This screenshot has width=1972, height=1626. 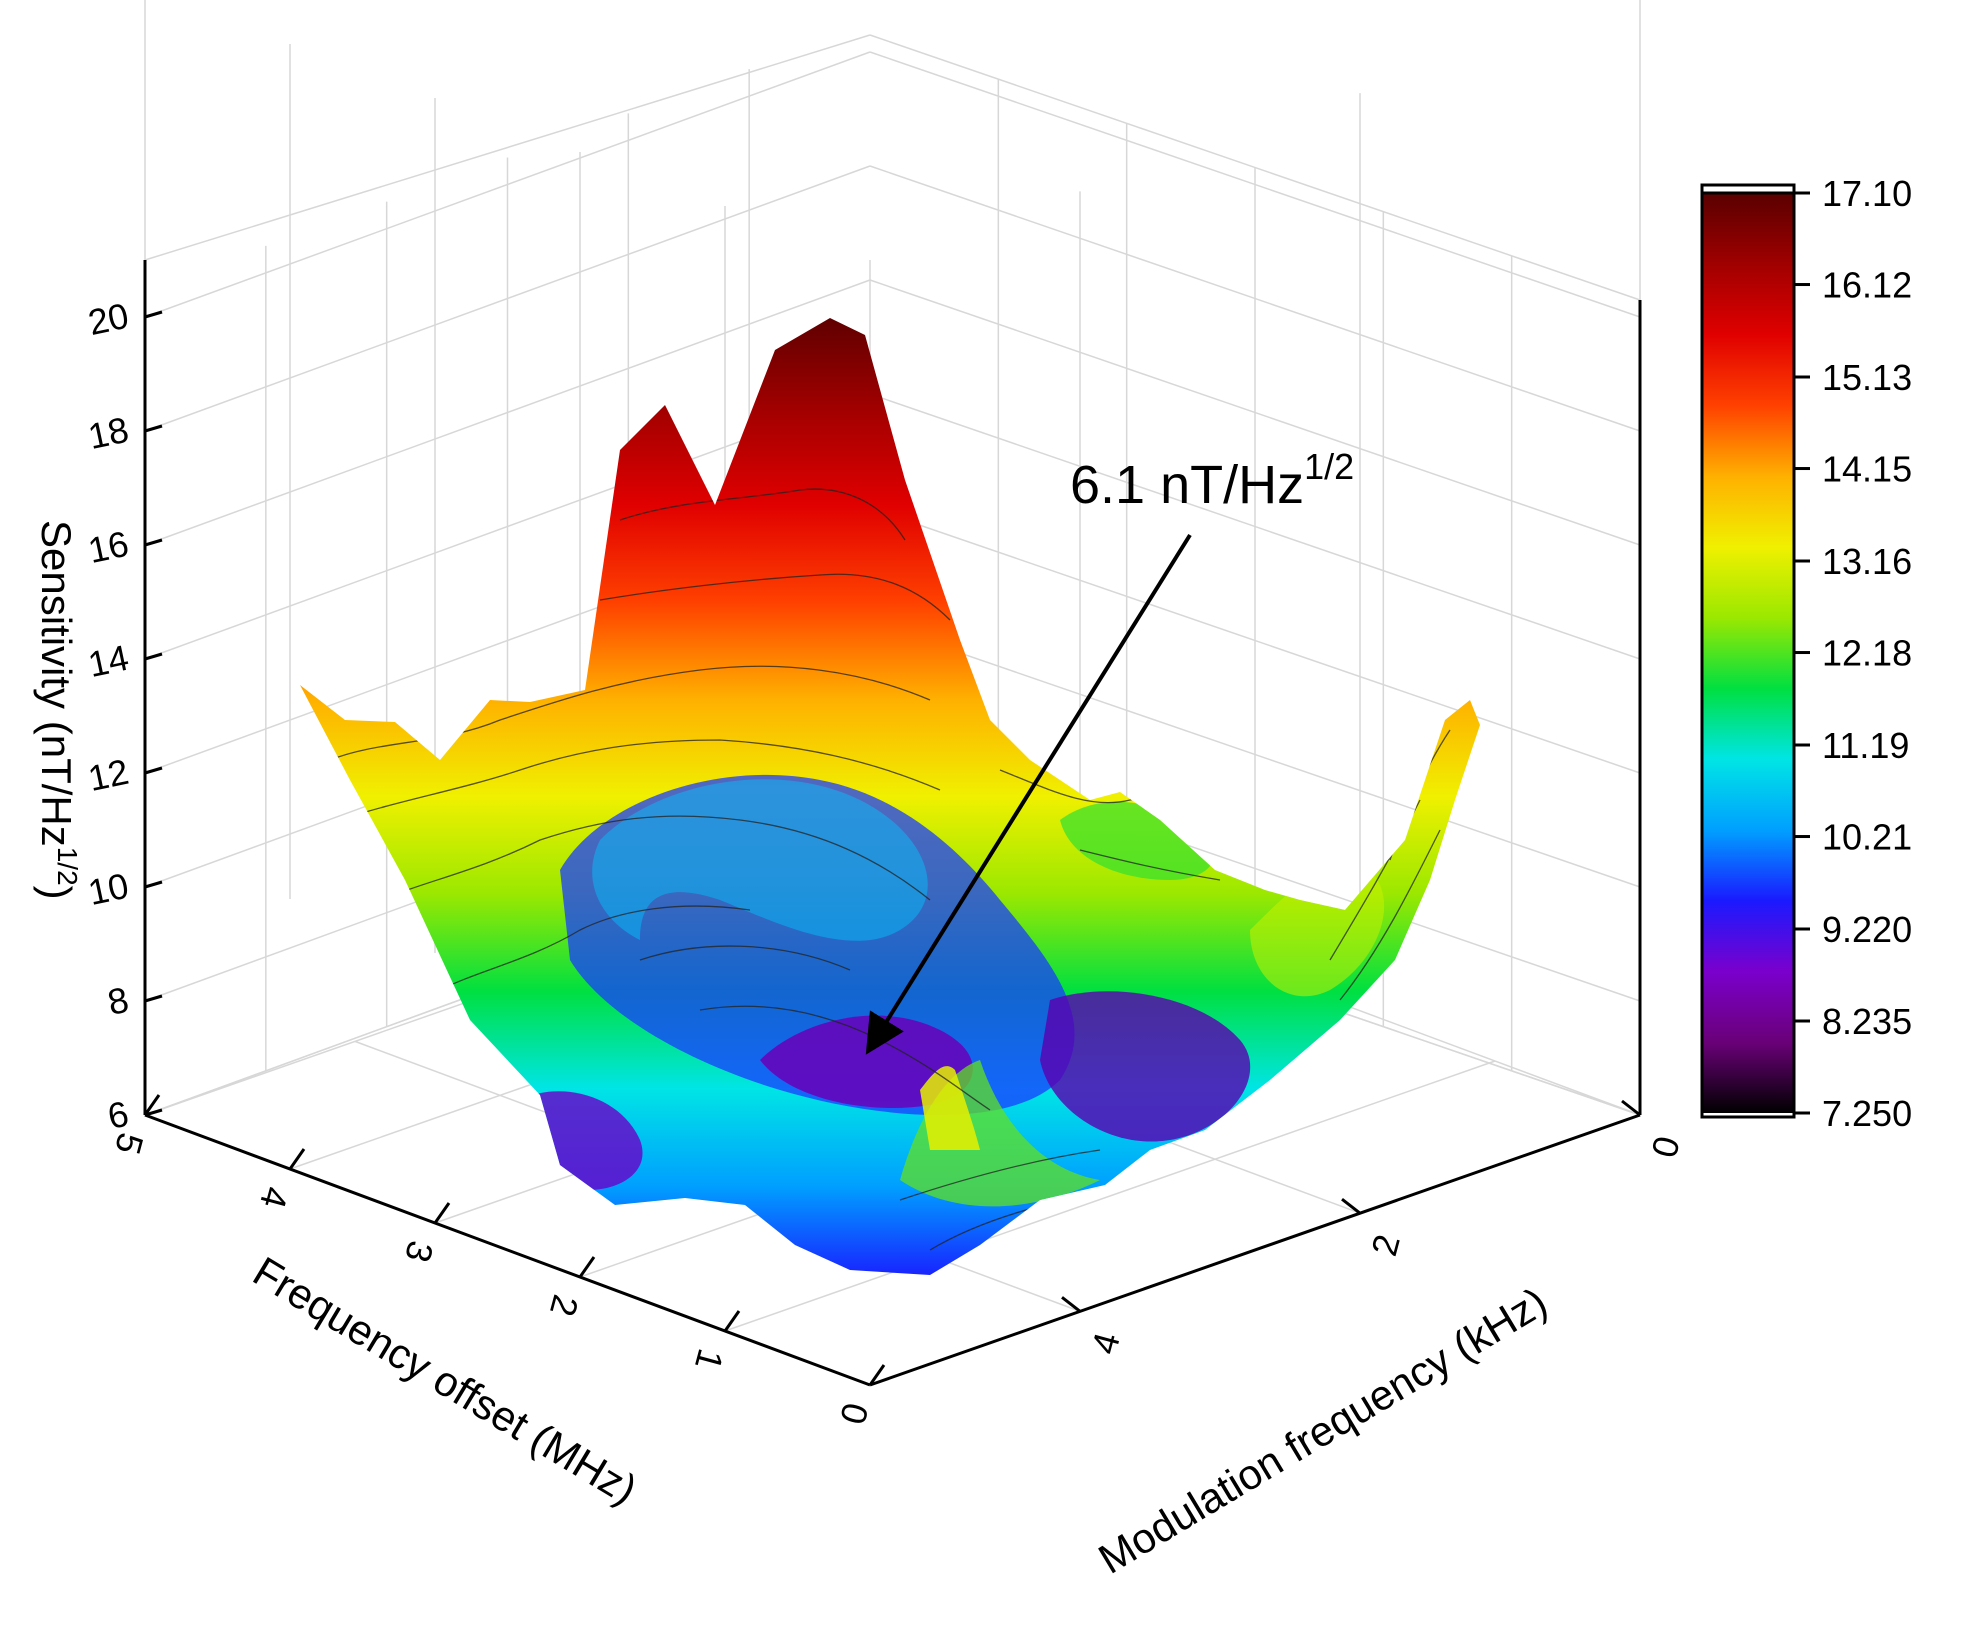 I want to click on z-tick-label: 10, so click(x=108, y=889).